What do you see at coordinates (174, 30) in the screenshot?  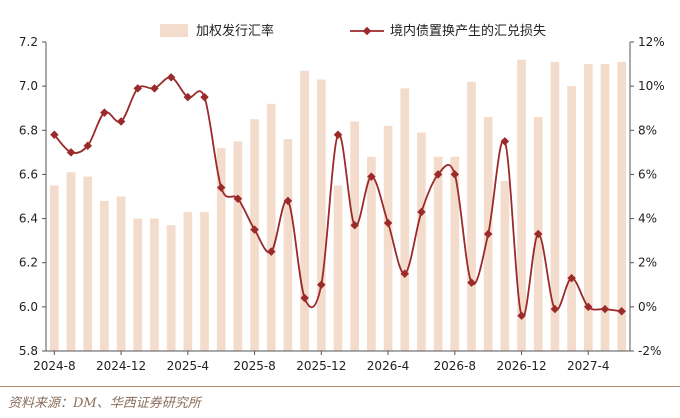 I see `legend-bar-swatch` at bounding box center [174, 30].